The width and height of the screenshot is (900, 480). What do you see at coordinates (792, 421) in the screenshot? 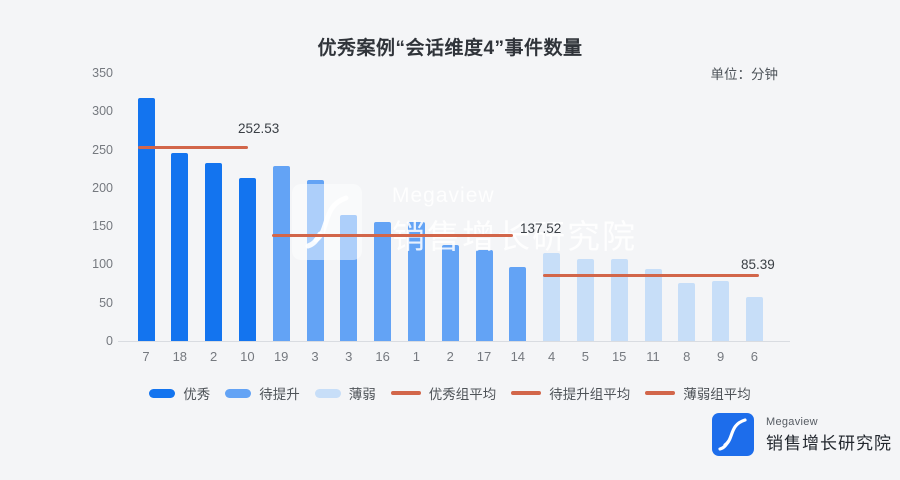
I see `brand-name: Megaview` at bounding box center [792, 421].